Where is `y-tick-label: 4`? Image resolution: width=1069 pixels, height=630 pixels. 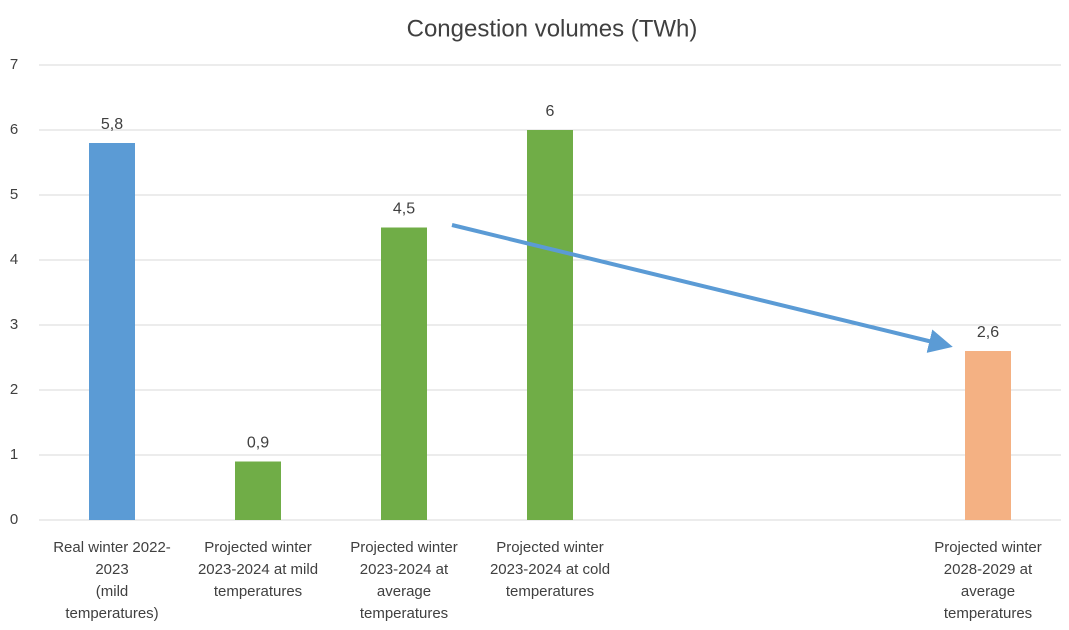
y-tick-label: 4 is located at coordinates (14, 259).